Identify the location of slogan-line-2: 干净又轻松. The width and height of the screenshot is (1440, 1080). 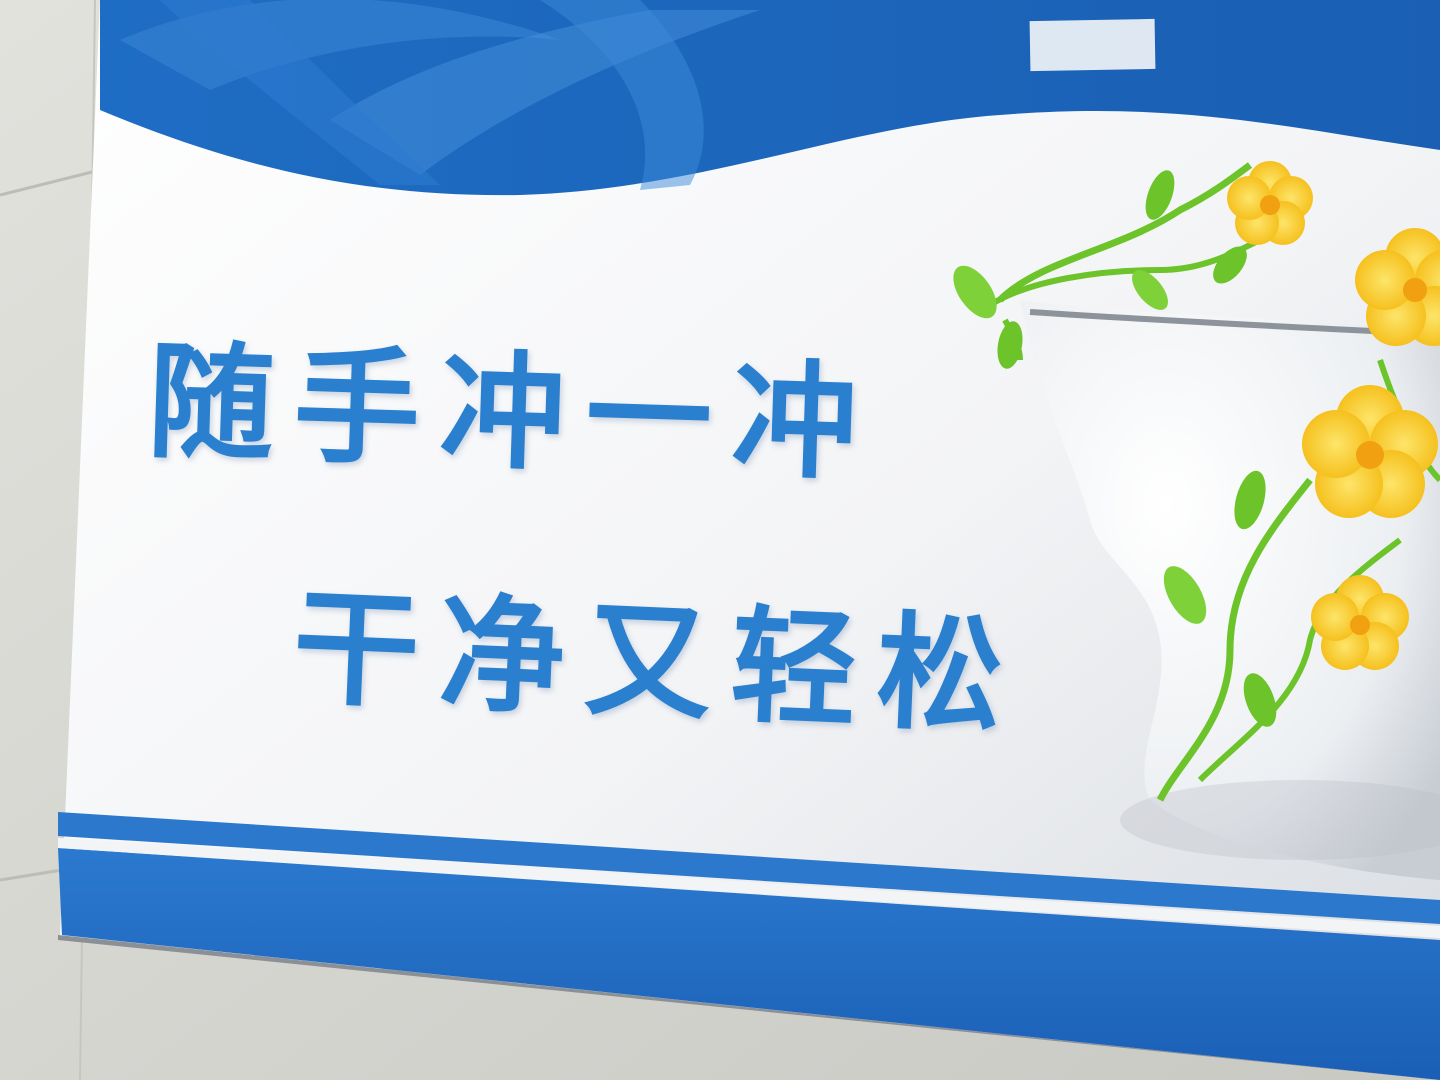
(658, 662).